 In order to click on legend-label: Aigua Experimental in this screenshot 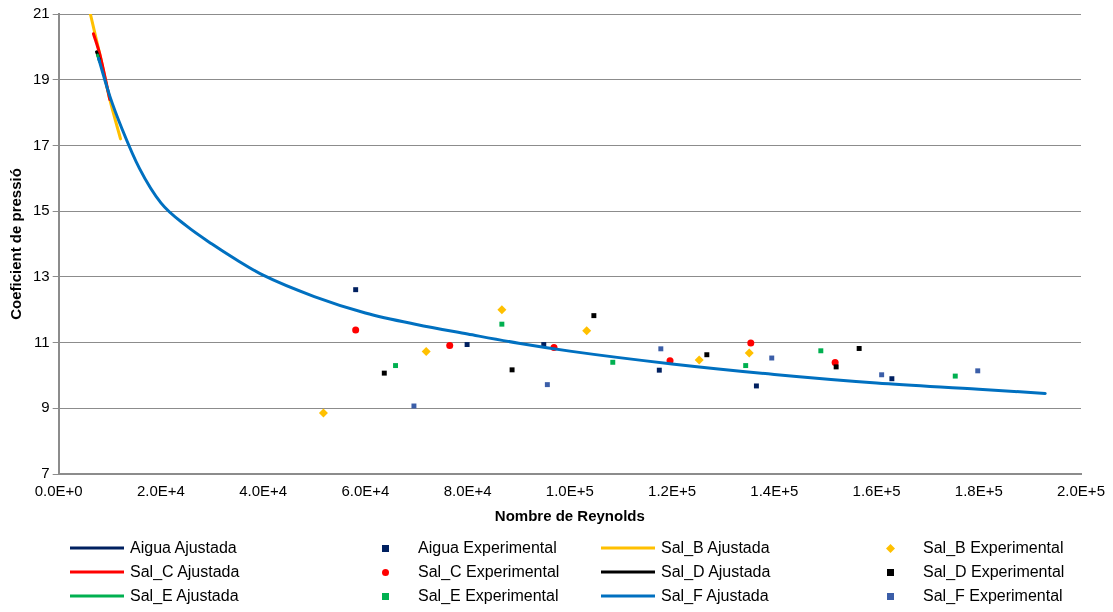, I will do `click(487, 548)`.